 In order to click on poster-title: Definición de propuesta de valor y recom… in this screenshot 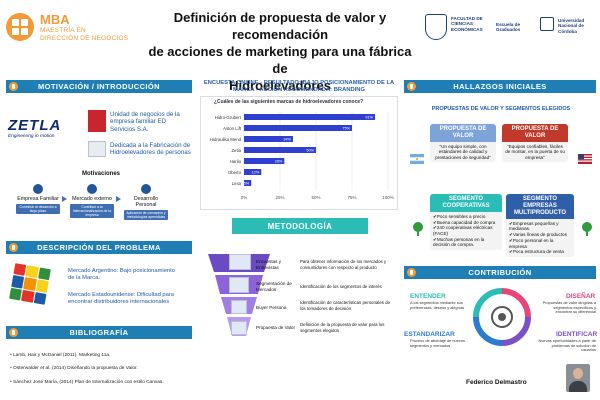, I will do `click(280, 51)`.